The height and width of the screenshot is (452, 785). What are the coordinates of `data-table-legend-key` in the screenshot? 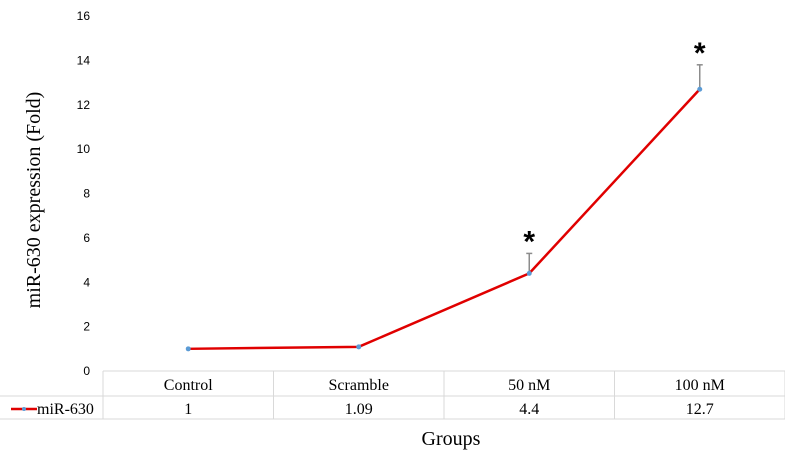 It's located at (24, 409).